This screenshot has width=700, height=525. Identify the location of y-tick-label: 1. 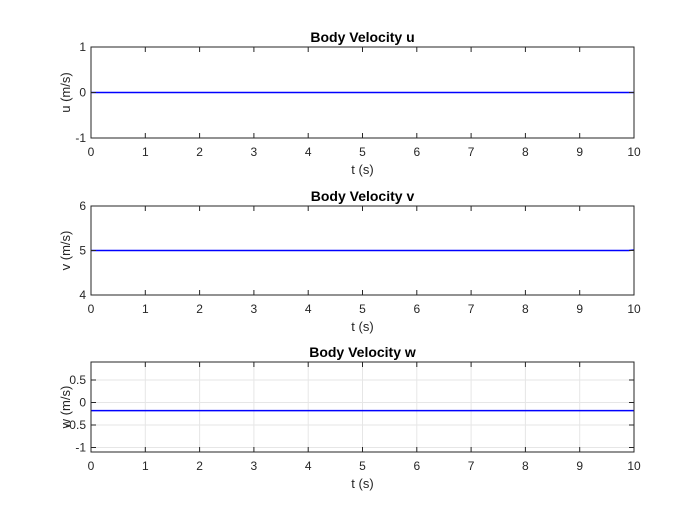
(82, 47).